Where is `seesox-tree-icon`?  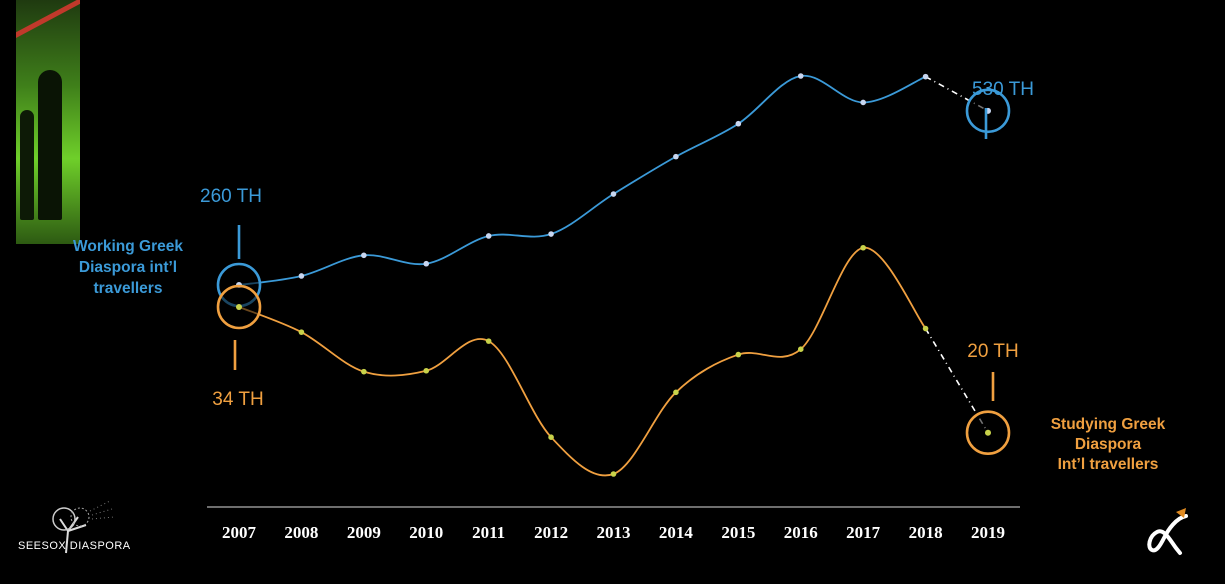
seesox-tree-icon is located at coordinates (83, 527).